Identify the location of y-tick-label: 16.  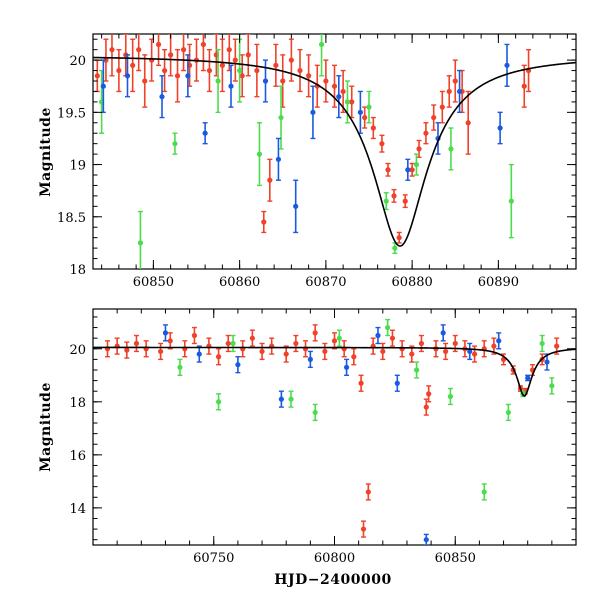
(77, 456).